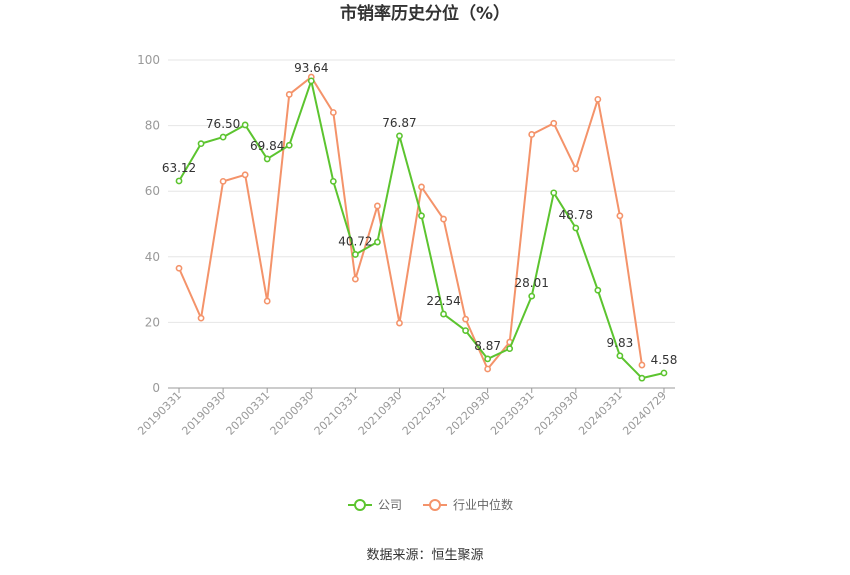 Image resolution: width=850 pixels, height=575 pixels. Describe the element at coordinates (179, 168) in the screenshot. I see `data-label: 63.12` at that location.